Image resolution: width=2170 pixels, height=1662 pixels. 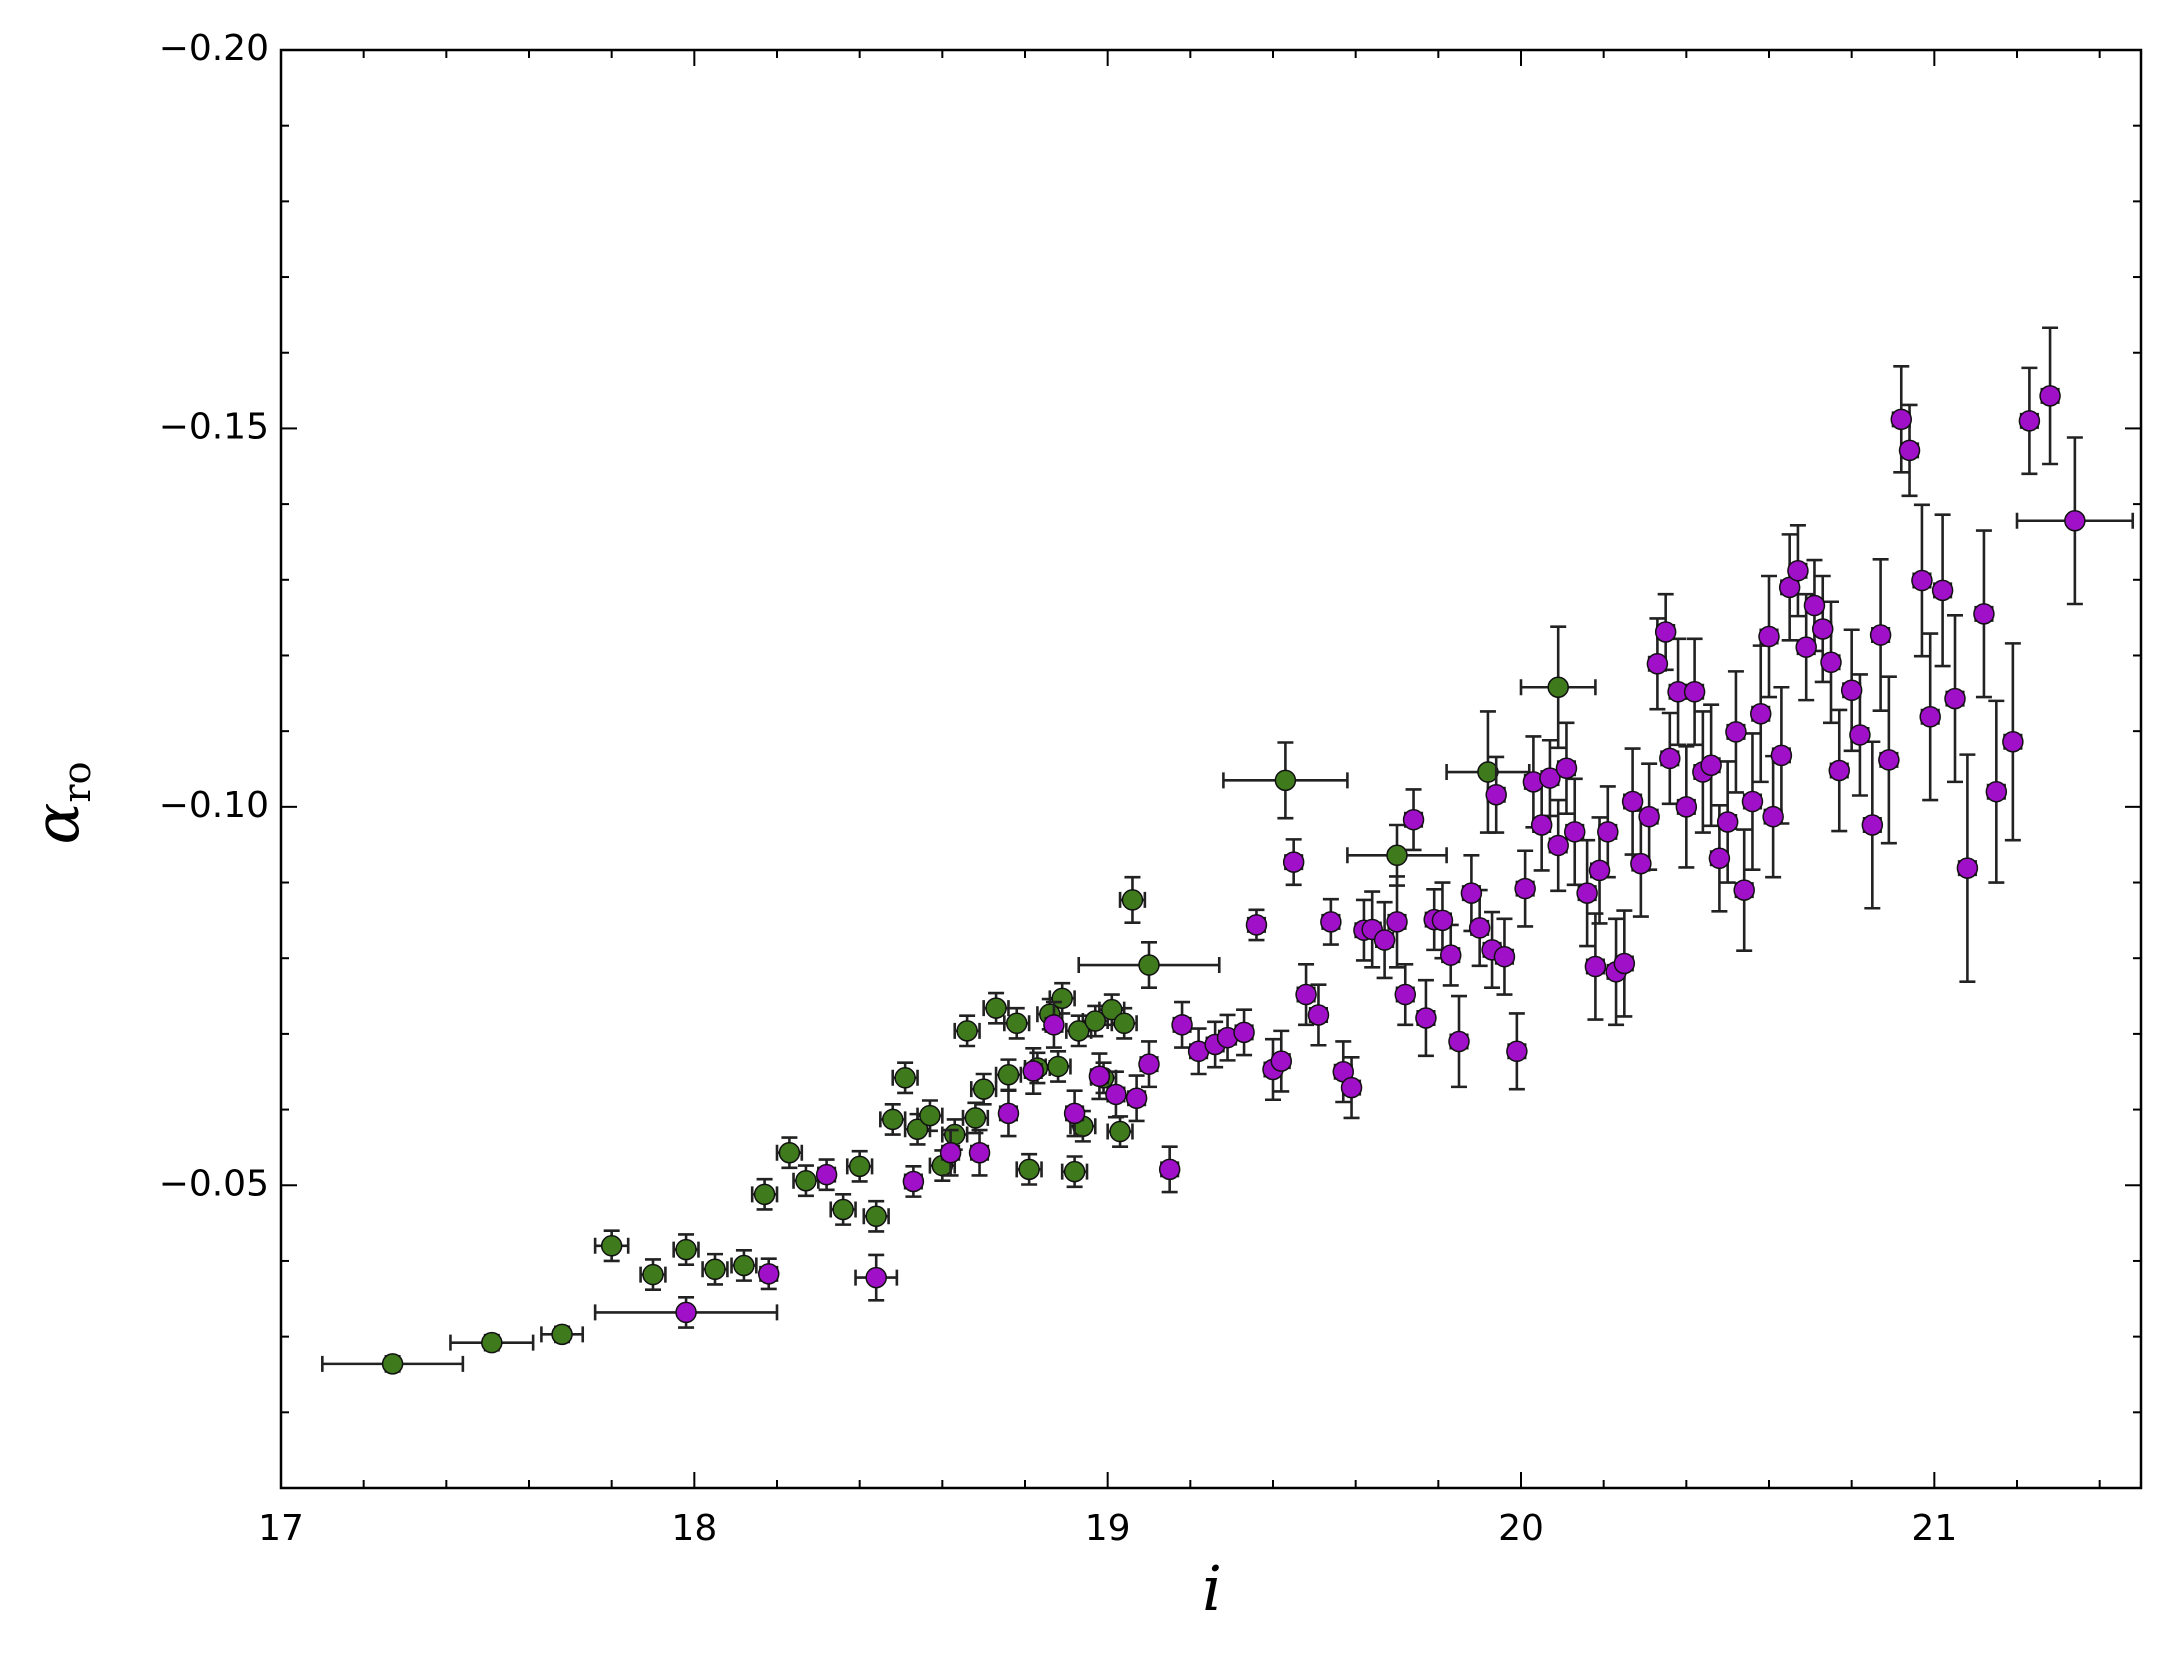 I want to click on x-axis-label: i, so click(x=1212, y=1588).